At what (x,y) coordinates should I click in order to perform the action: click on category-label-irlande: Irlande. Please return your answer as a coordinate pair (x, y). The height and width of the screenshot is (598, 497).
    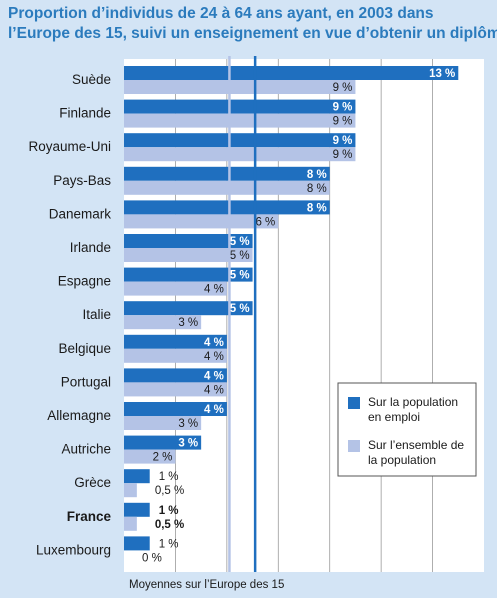
    Looking at the image, I should click on (90, 247).